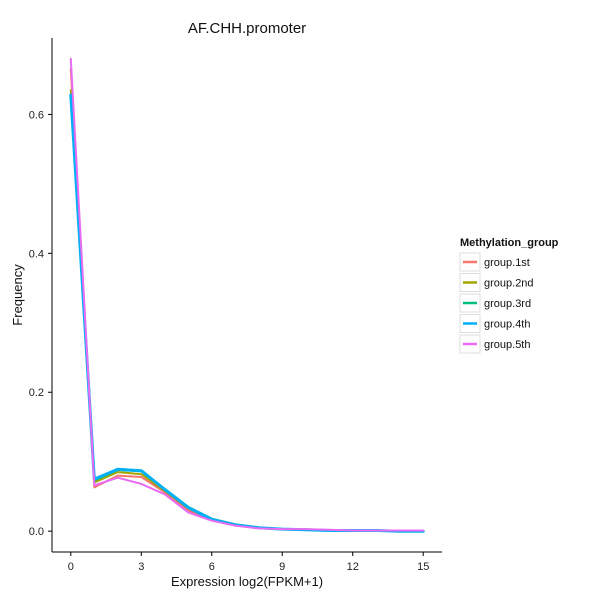  Describe the element at coordinates (71, 567) in the screenshot. I see `x-tick-label: 0` at that location.